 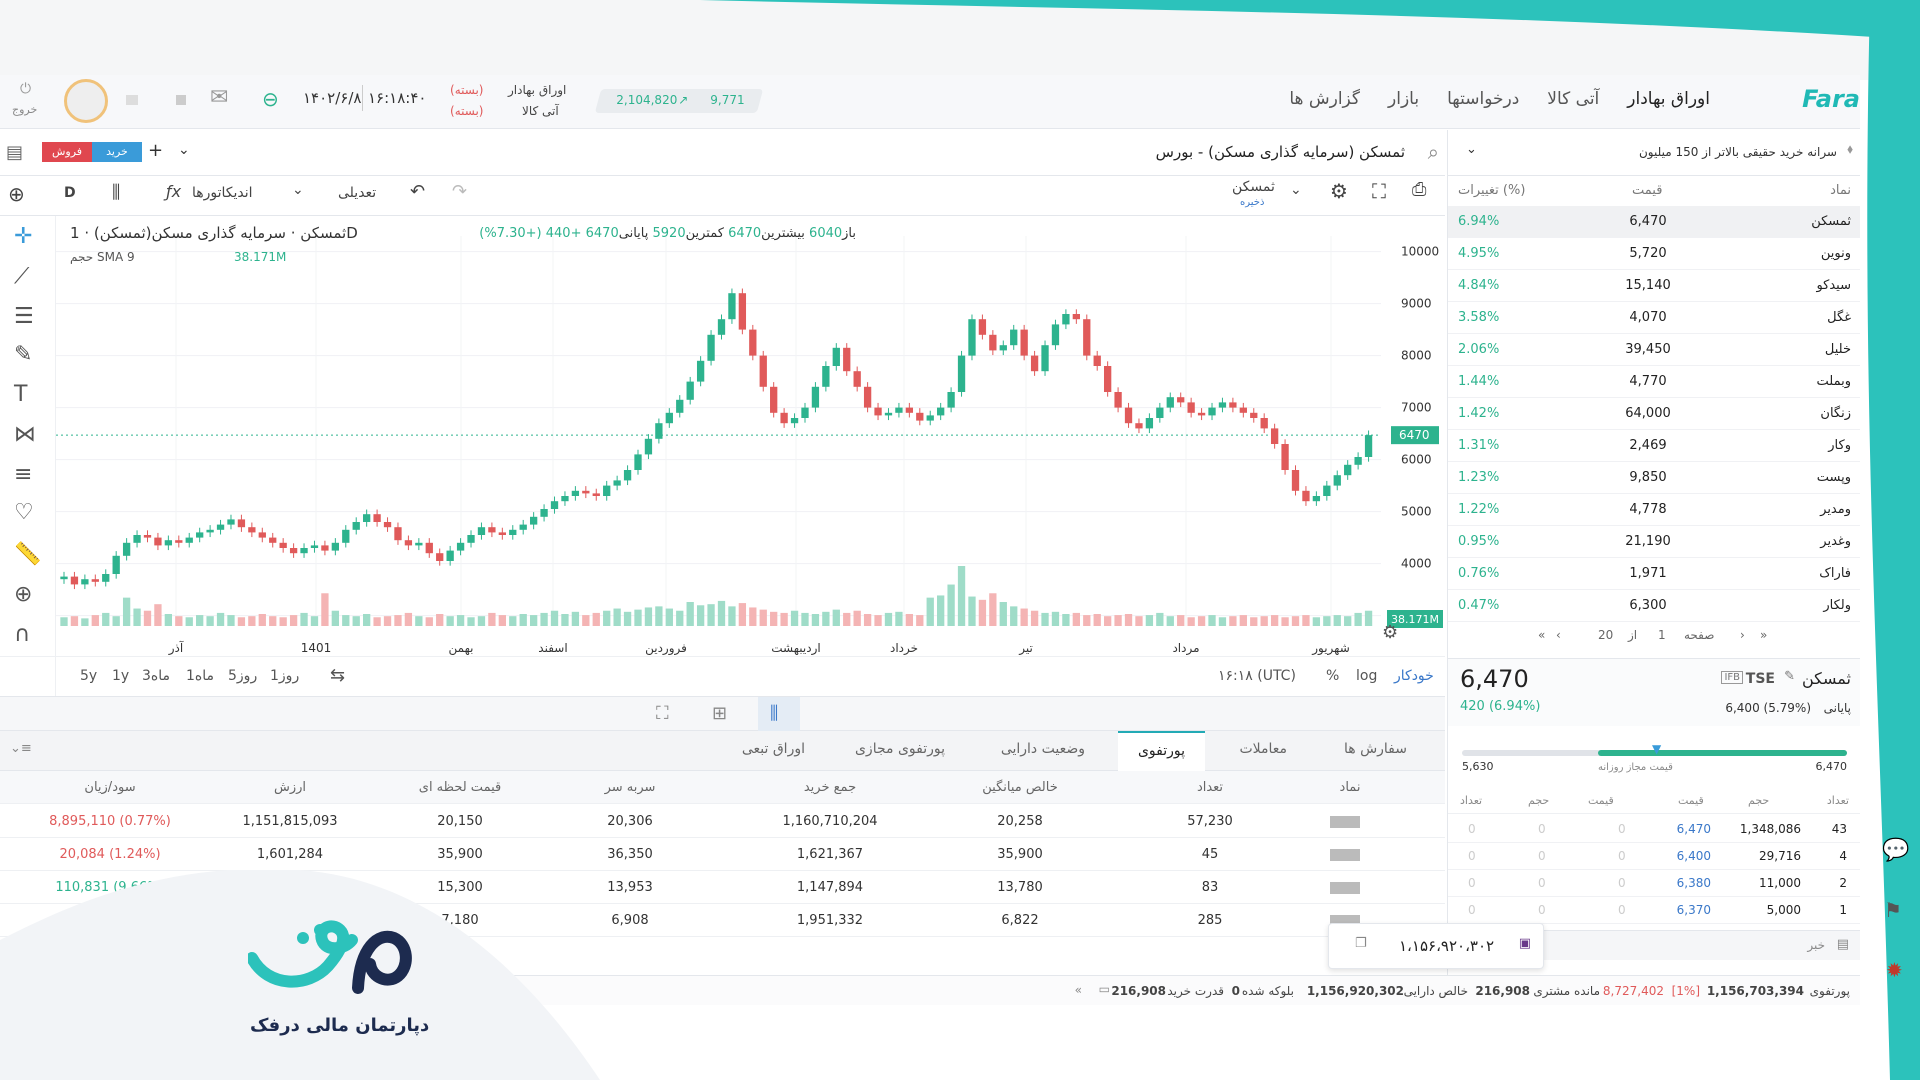 I want to click on connection-status-icon: ⊖, so click(x=270, y=99).